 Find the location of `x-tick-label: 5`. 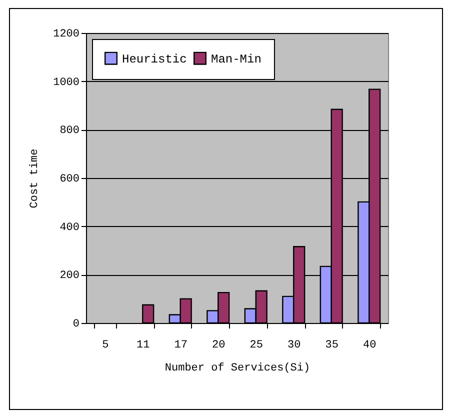

x-tick-label: 5 is located at coordinates (105, 346).